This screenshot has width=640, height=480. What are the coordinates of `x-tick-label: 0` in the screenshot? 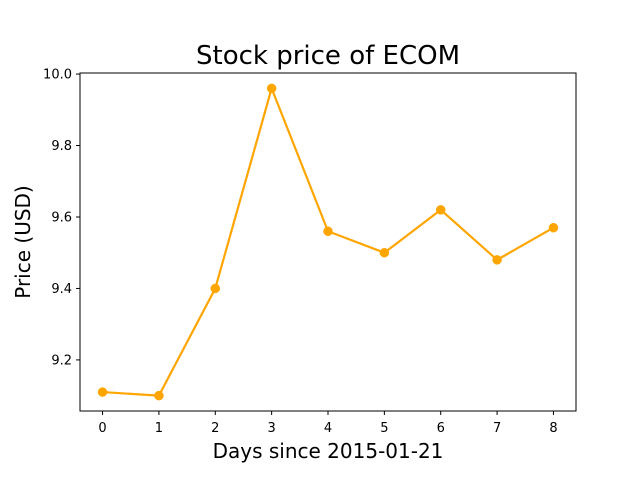 It's located at (102, 428).